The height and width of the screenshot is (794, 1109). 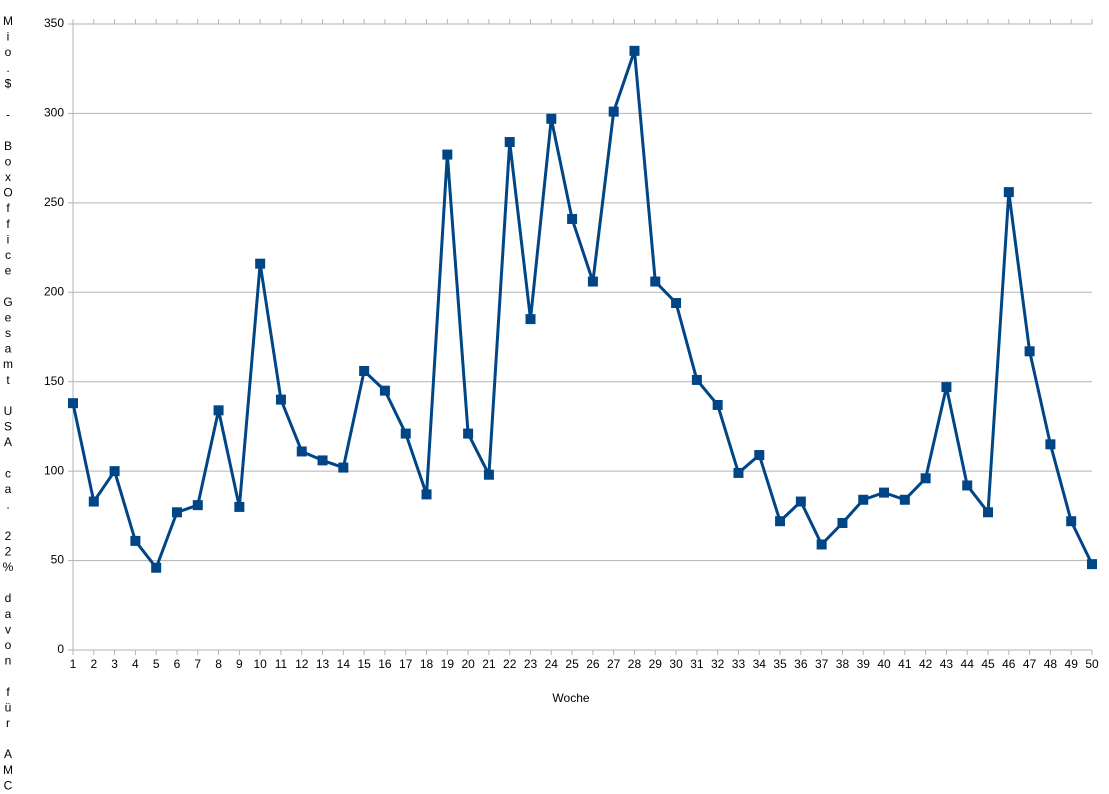 I want to click on x-tick-label: 12, so click(x=302, y=664).